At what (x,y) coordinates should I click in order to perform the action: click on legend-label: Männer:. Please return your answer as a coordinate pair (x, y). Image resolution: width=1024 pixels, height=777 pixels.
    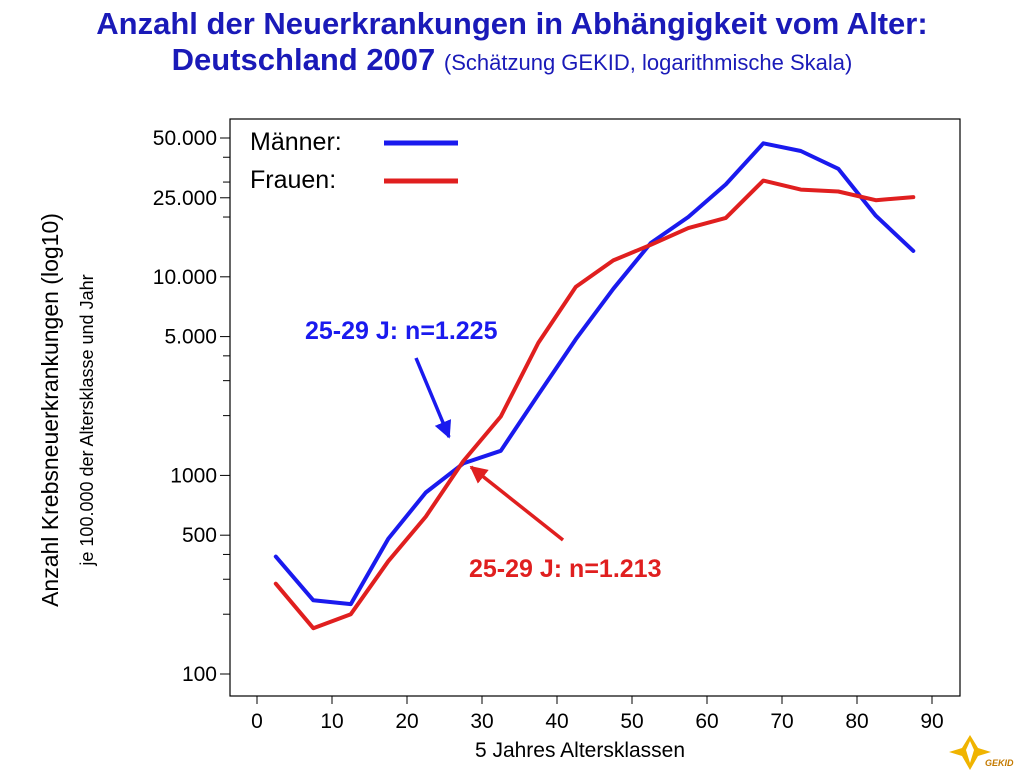
    Looking at the image, I should click on (296, 142).